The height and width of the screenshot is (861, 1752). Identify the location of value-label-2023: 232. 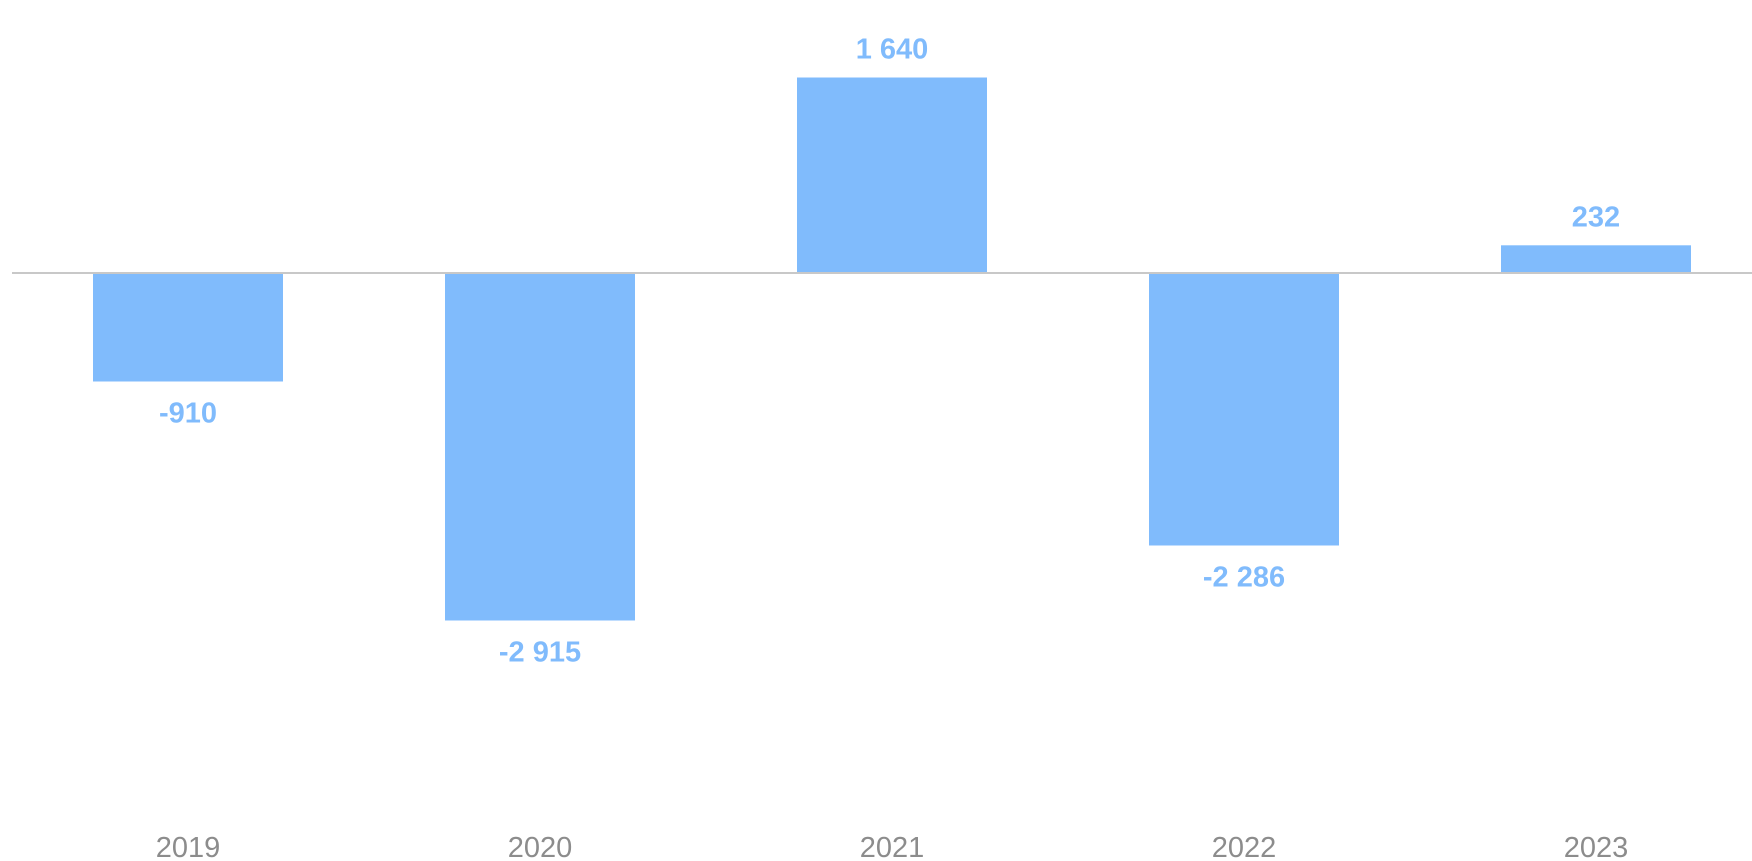
(1596, 217).